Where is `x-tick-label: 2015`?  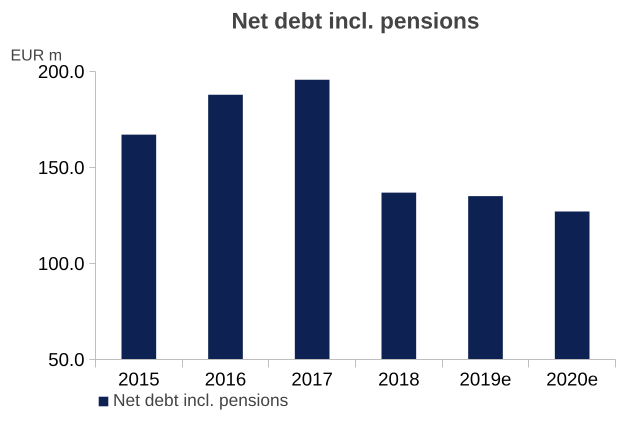
x-tick-label: 2015 is located at coordinates (139, 379).